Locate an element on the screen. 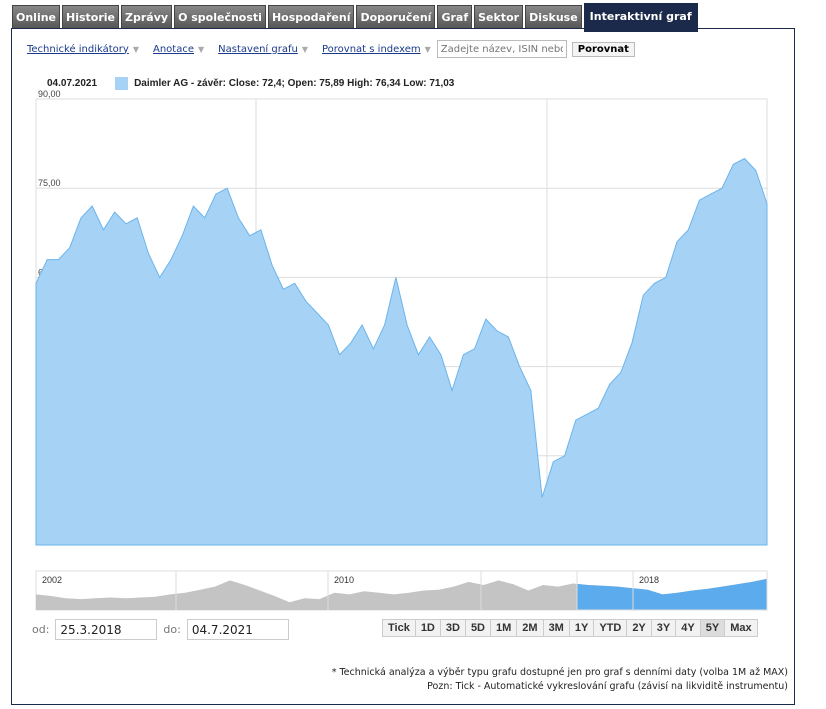 The image size is (826, 709). range-button-1d: 1D is located at coordinates (427, 628).